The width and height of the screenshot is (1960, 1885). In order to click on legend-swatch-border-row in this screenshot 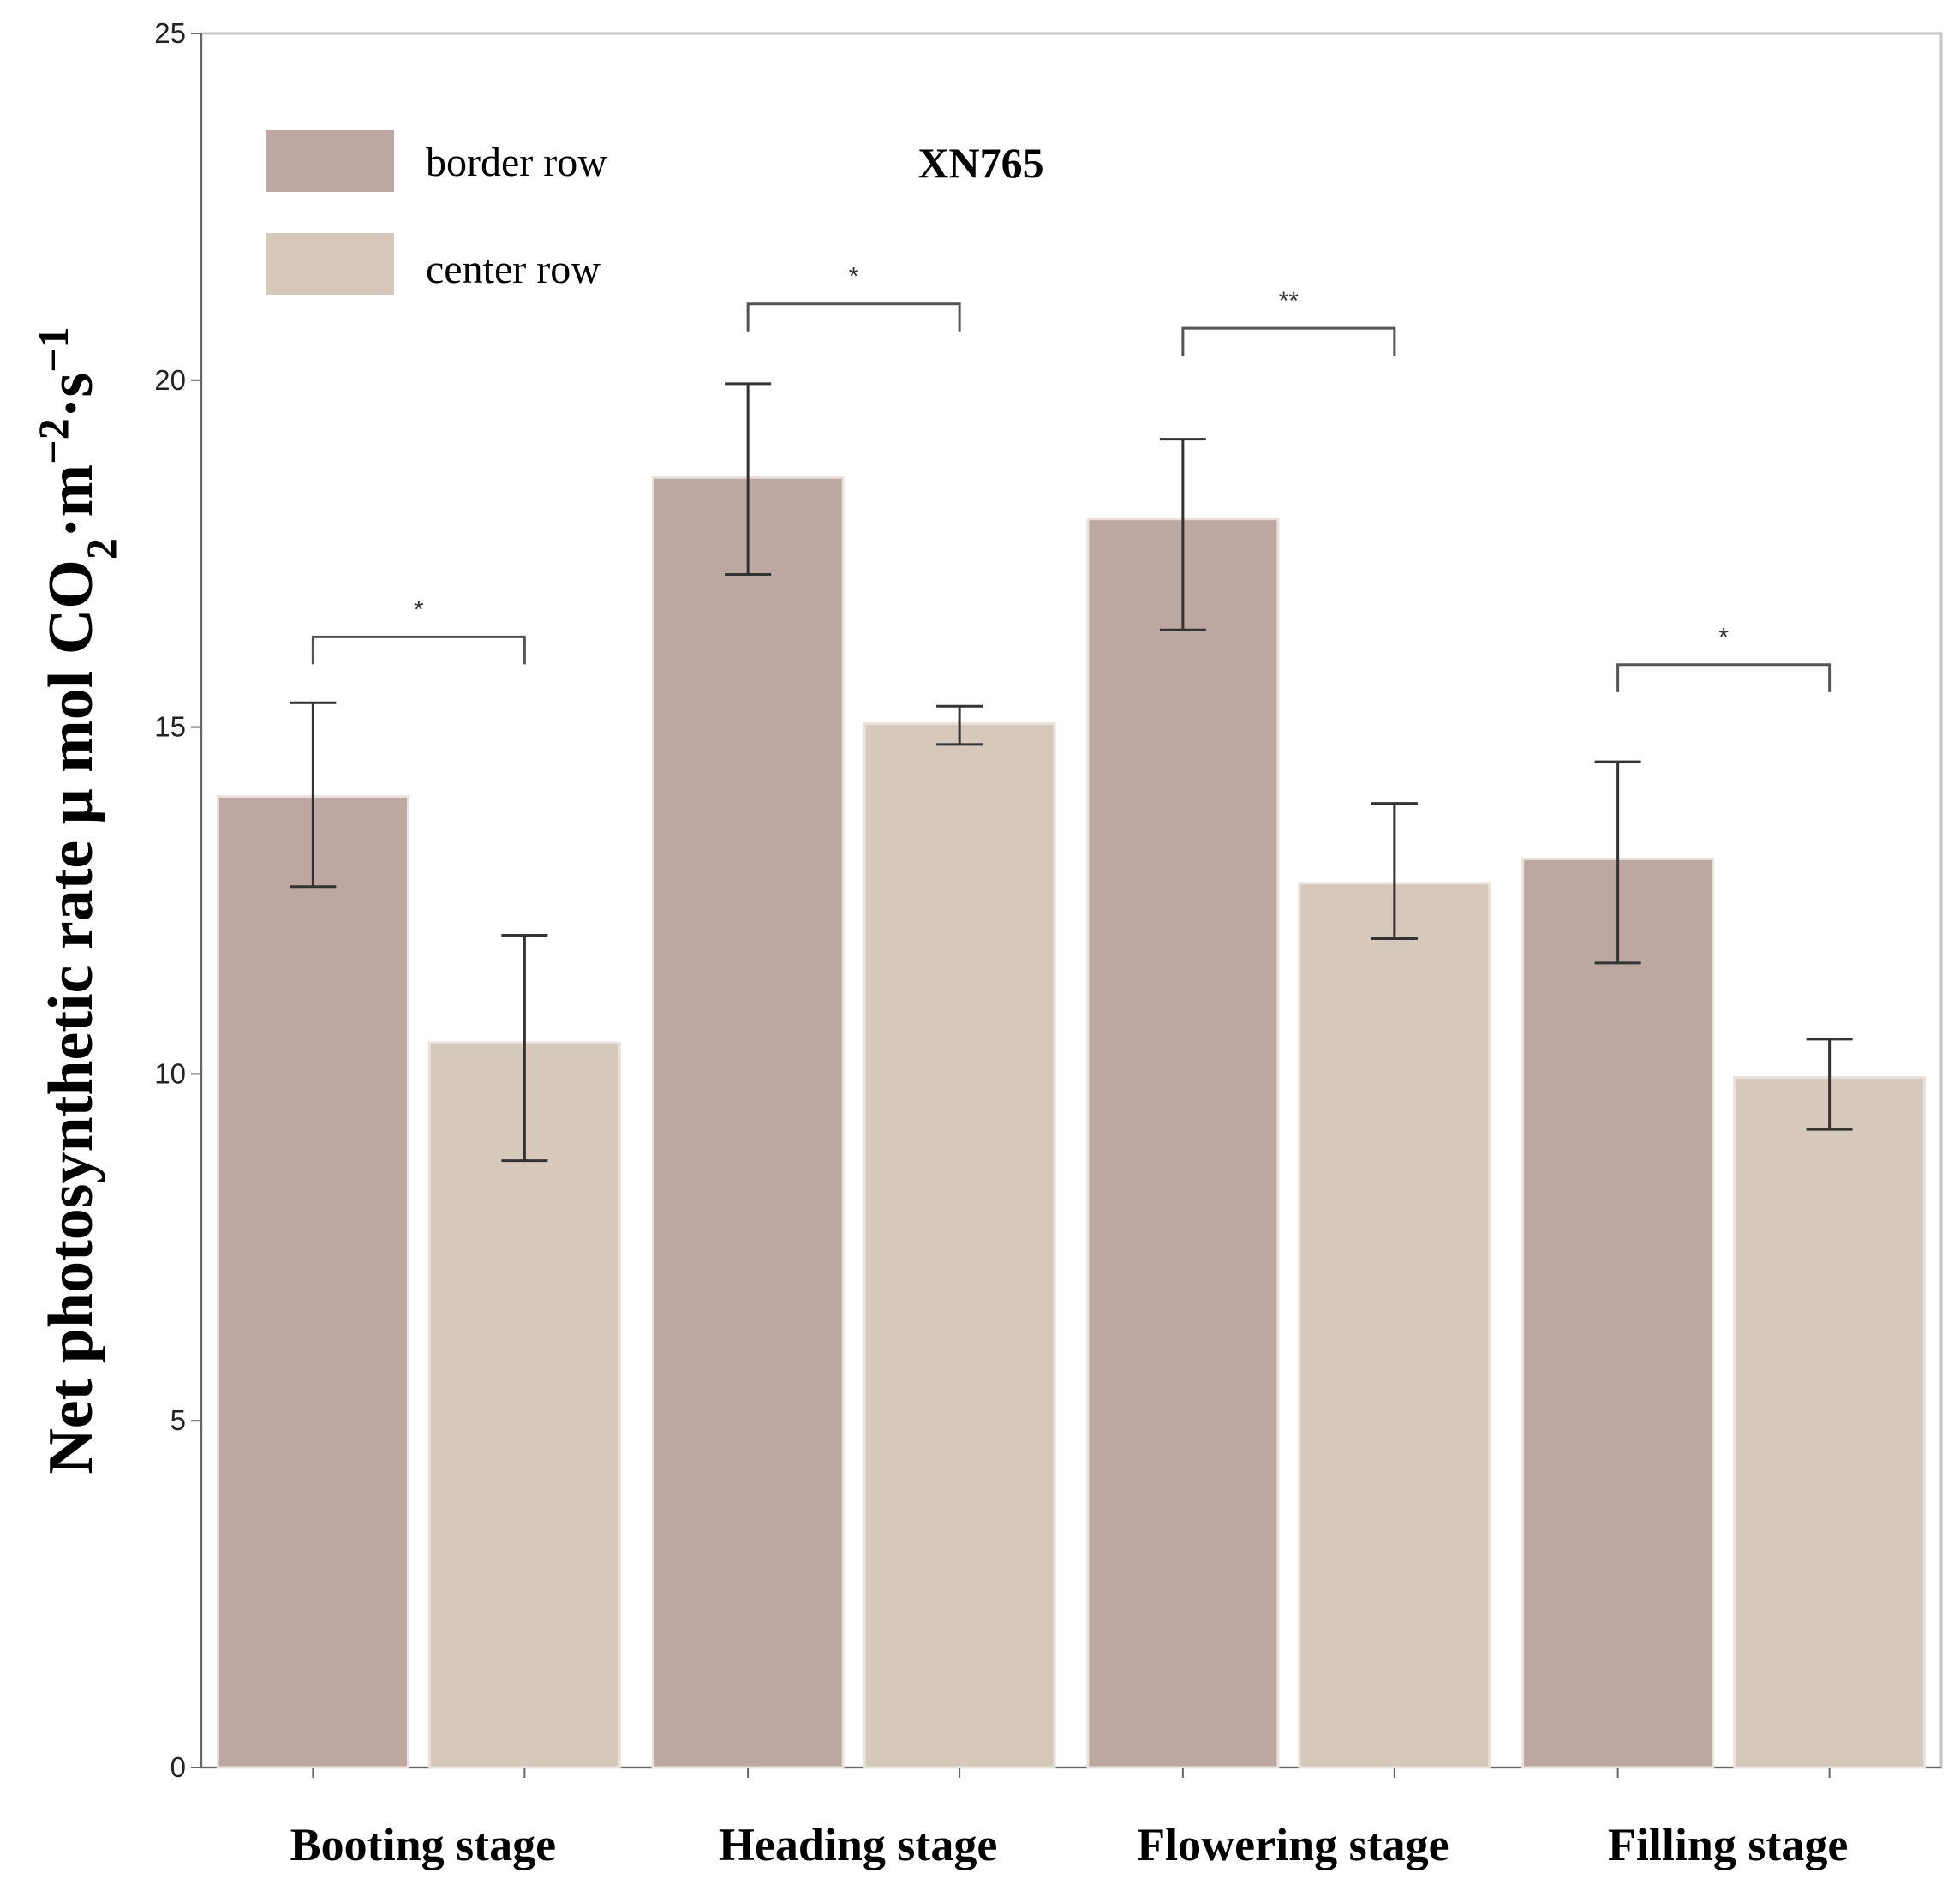, I will do `click(330, 161)`.